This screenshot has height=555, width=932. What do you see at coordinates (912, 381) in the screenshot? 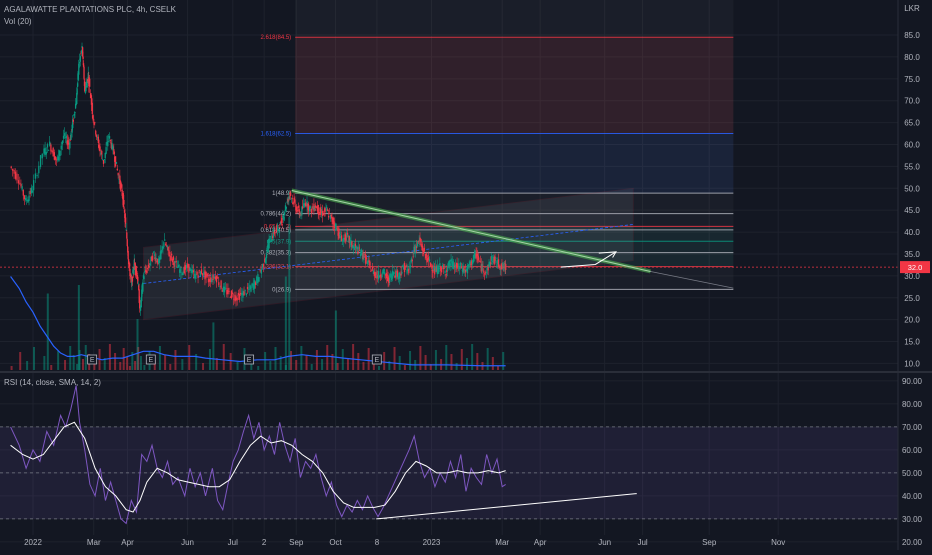
I see `rsi-tick-label: 90.00` at bounding box center [912, 381].